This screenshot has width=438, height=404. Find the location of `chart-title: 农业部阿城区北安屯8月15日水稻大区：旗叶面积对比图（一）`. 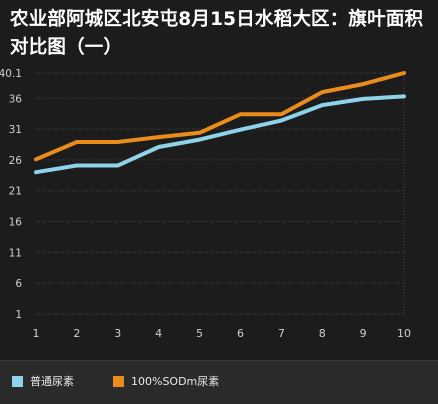

chart-title: 农业部阿城区北安屯8月15日水稻大区：旗叶面积对比图（一） is located at coordinates (217, 33).